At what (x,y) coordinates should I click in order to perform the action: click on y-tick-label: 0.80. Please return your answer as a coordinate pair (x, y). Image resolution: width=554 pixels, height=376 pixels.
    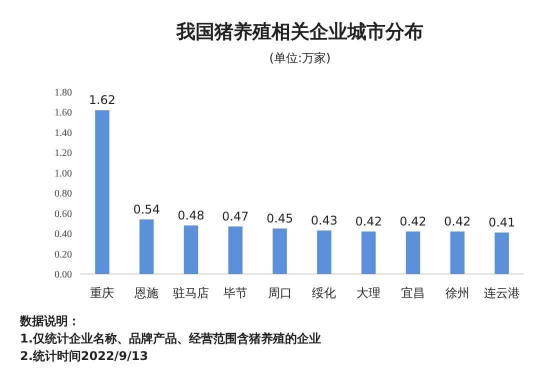
    Looking at the image, I should click on (63, 194).